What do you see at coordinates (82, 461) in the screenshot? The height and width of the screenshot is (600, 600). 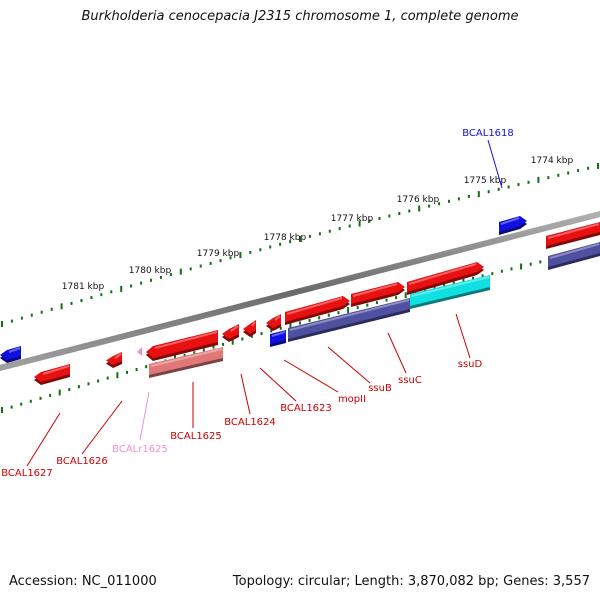 I see `gene-label: BCAL1626` at bounding box center [82, 461].